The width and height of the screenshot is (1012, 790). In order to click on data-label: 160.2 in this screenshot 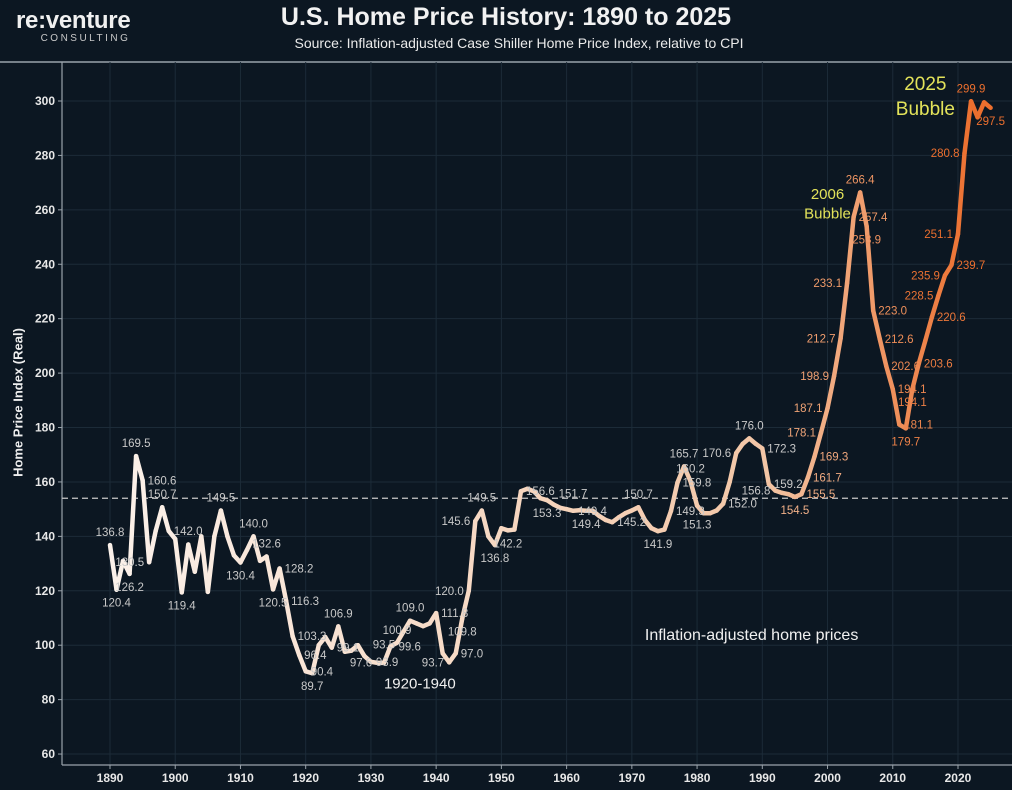, I will do `click(690, 469)`.